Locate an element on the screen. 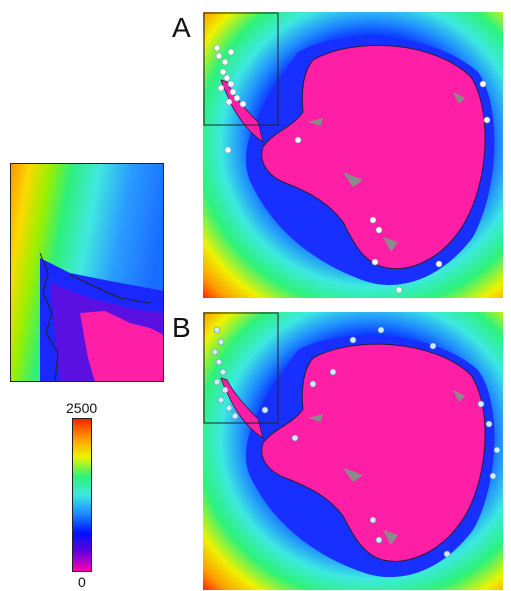 Image resolution: width=511 pixels, height=591 pixels. colorbar is located at coordinates (82, 495).